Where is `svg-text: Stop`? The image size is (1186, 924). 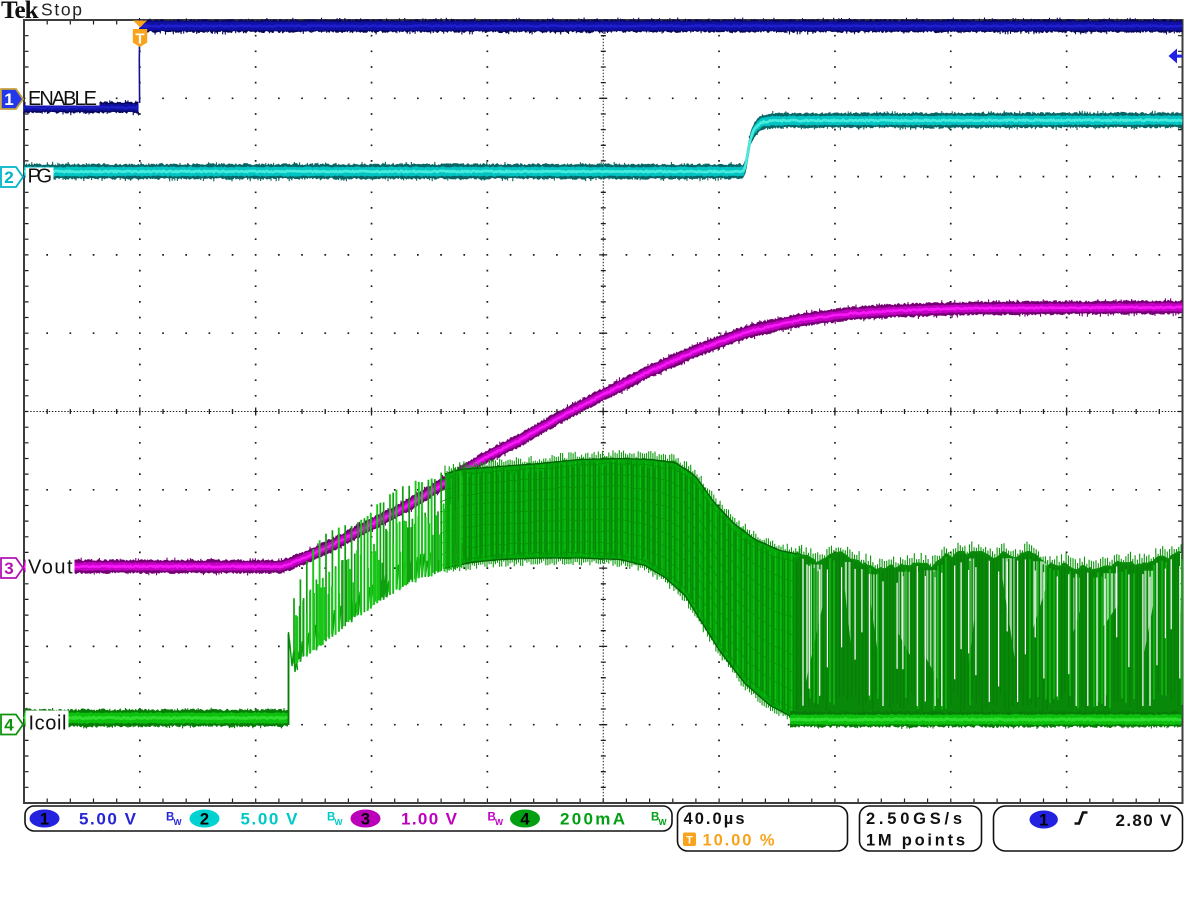
svg-text: Stop is located at coordinates (61, 10).